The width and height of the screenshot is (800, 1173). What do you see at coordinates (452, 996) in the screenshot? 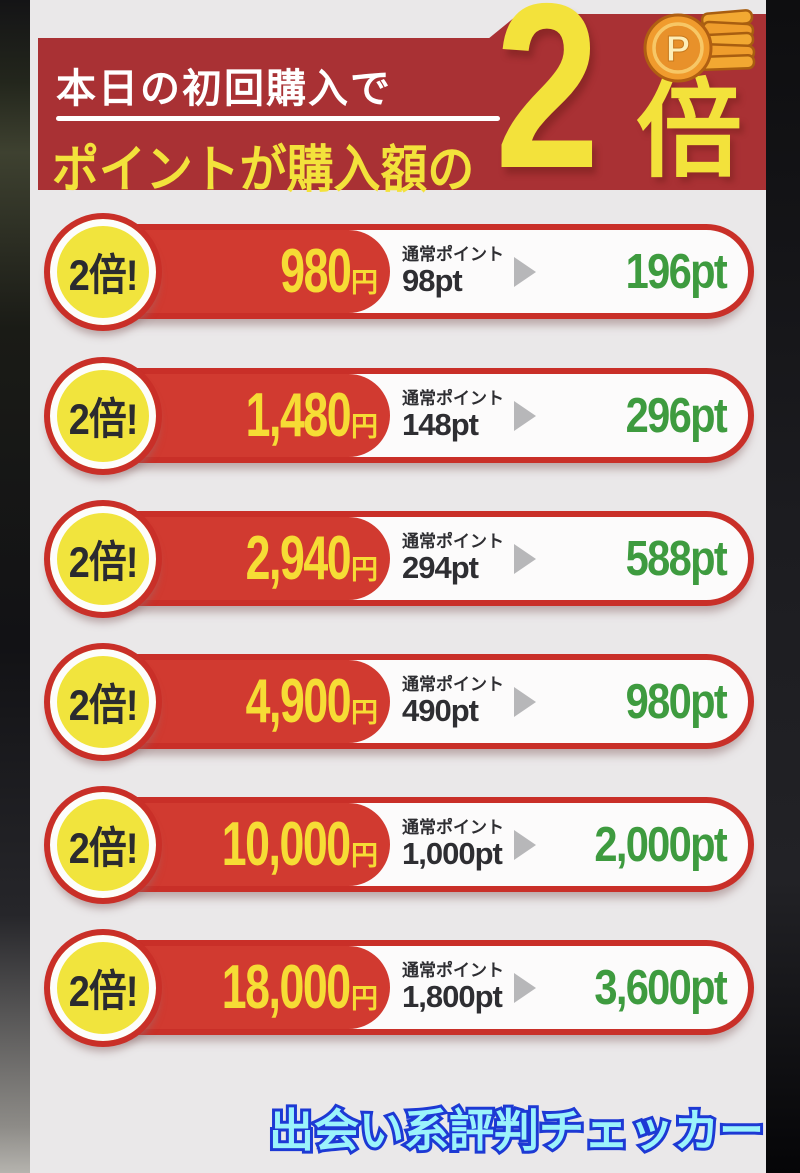
I see `normal-points-value: 1,800pt` at bounding box center [452, 996].